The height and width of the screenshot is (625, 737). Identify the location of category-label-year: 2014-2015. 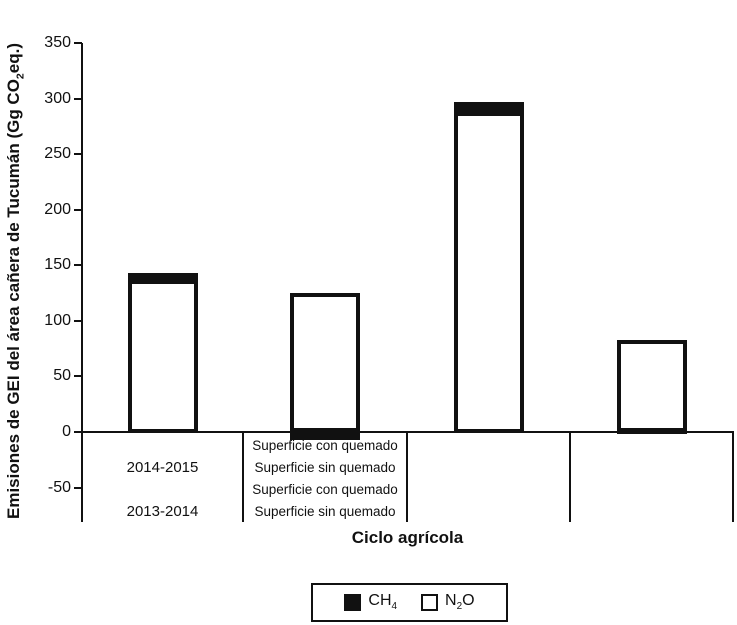
(162, 467).